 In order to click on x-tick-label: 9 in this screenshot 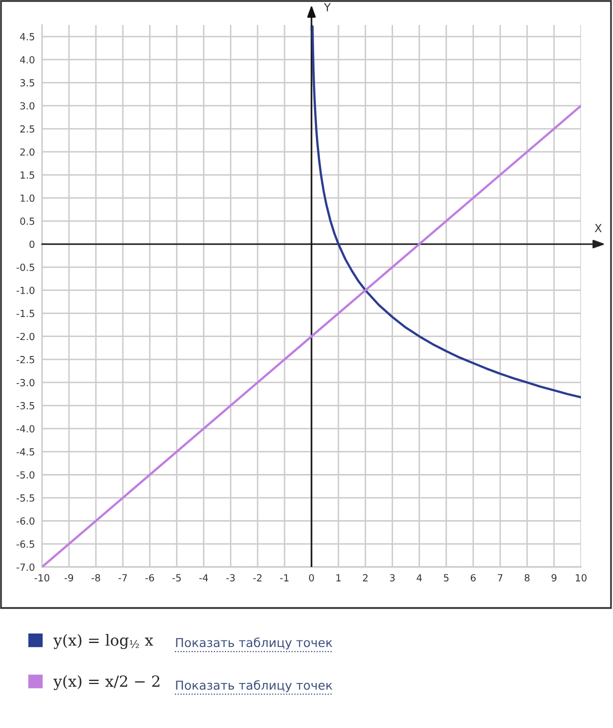, I will do `click(554, 578)`.